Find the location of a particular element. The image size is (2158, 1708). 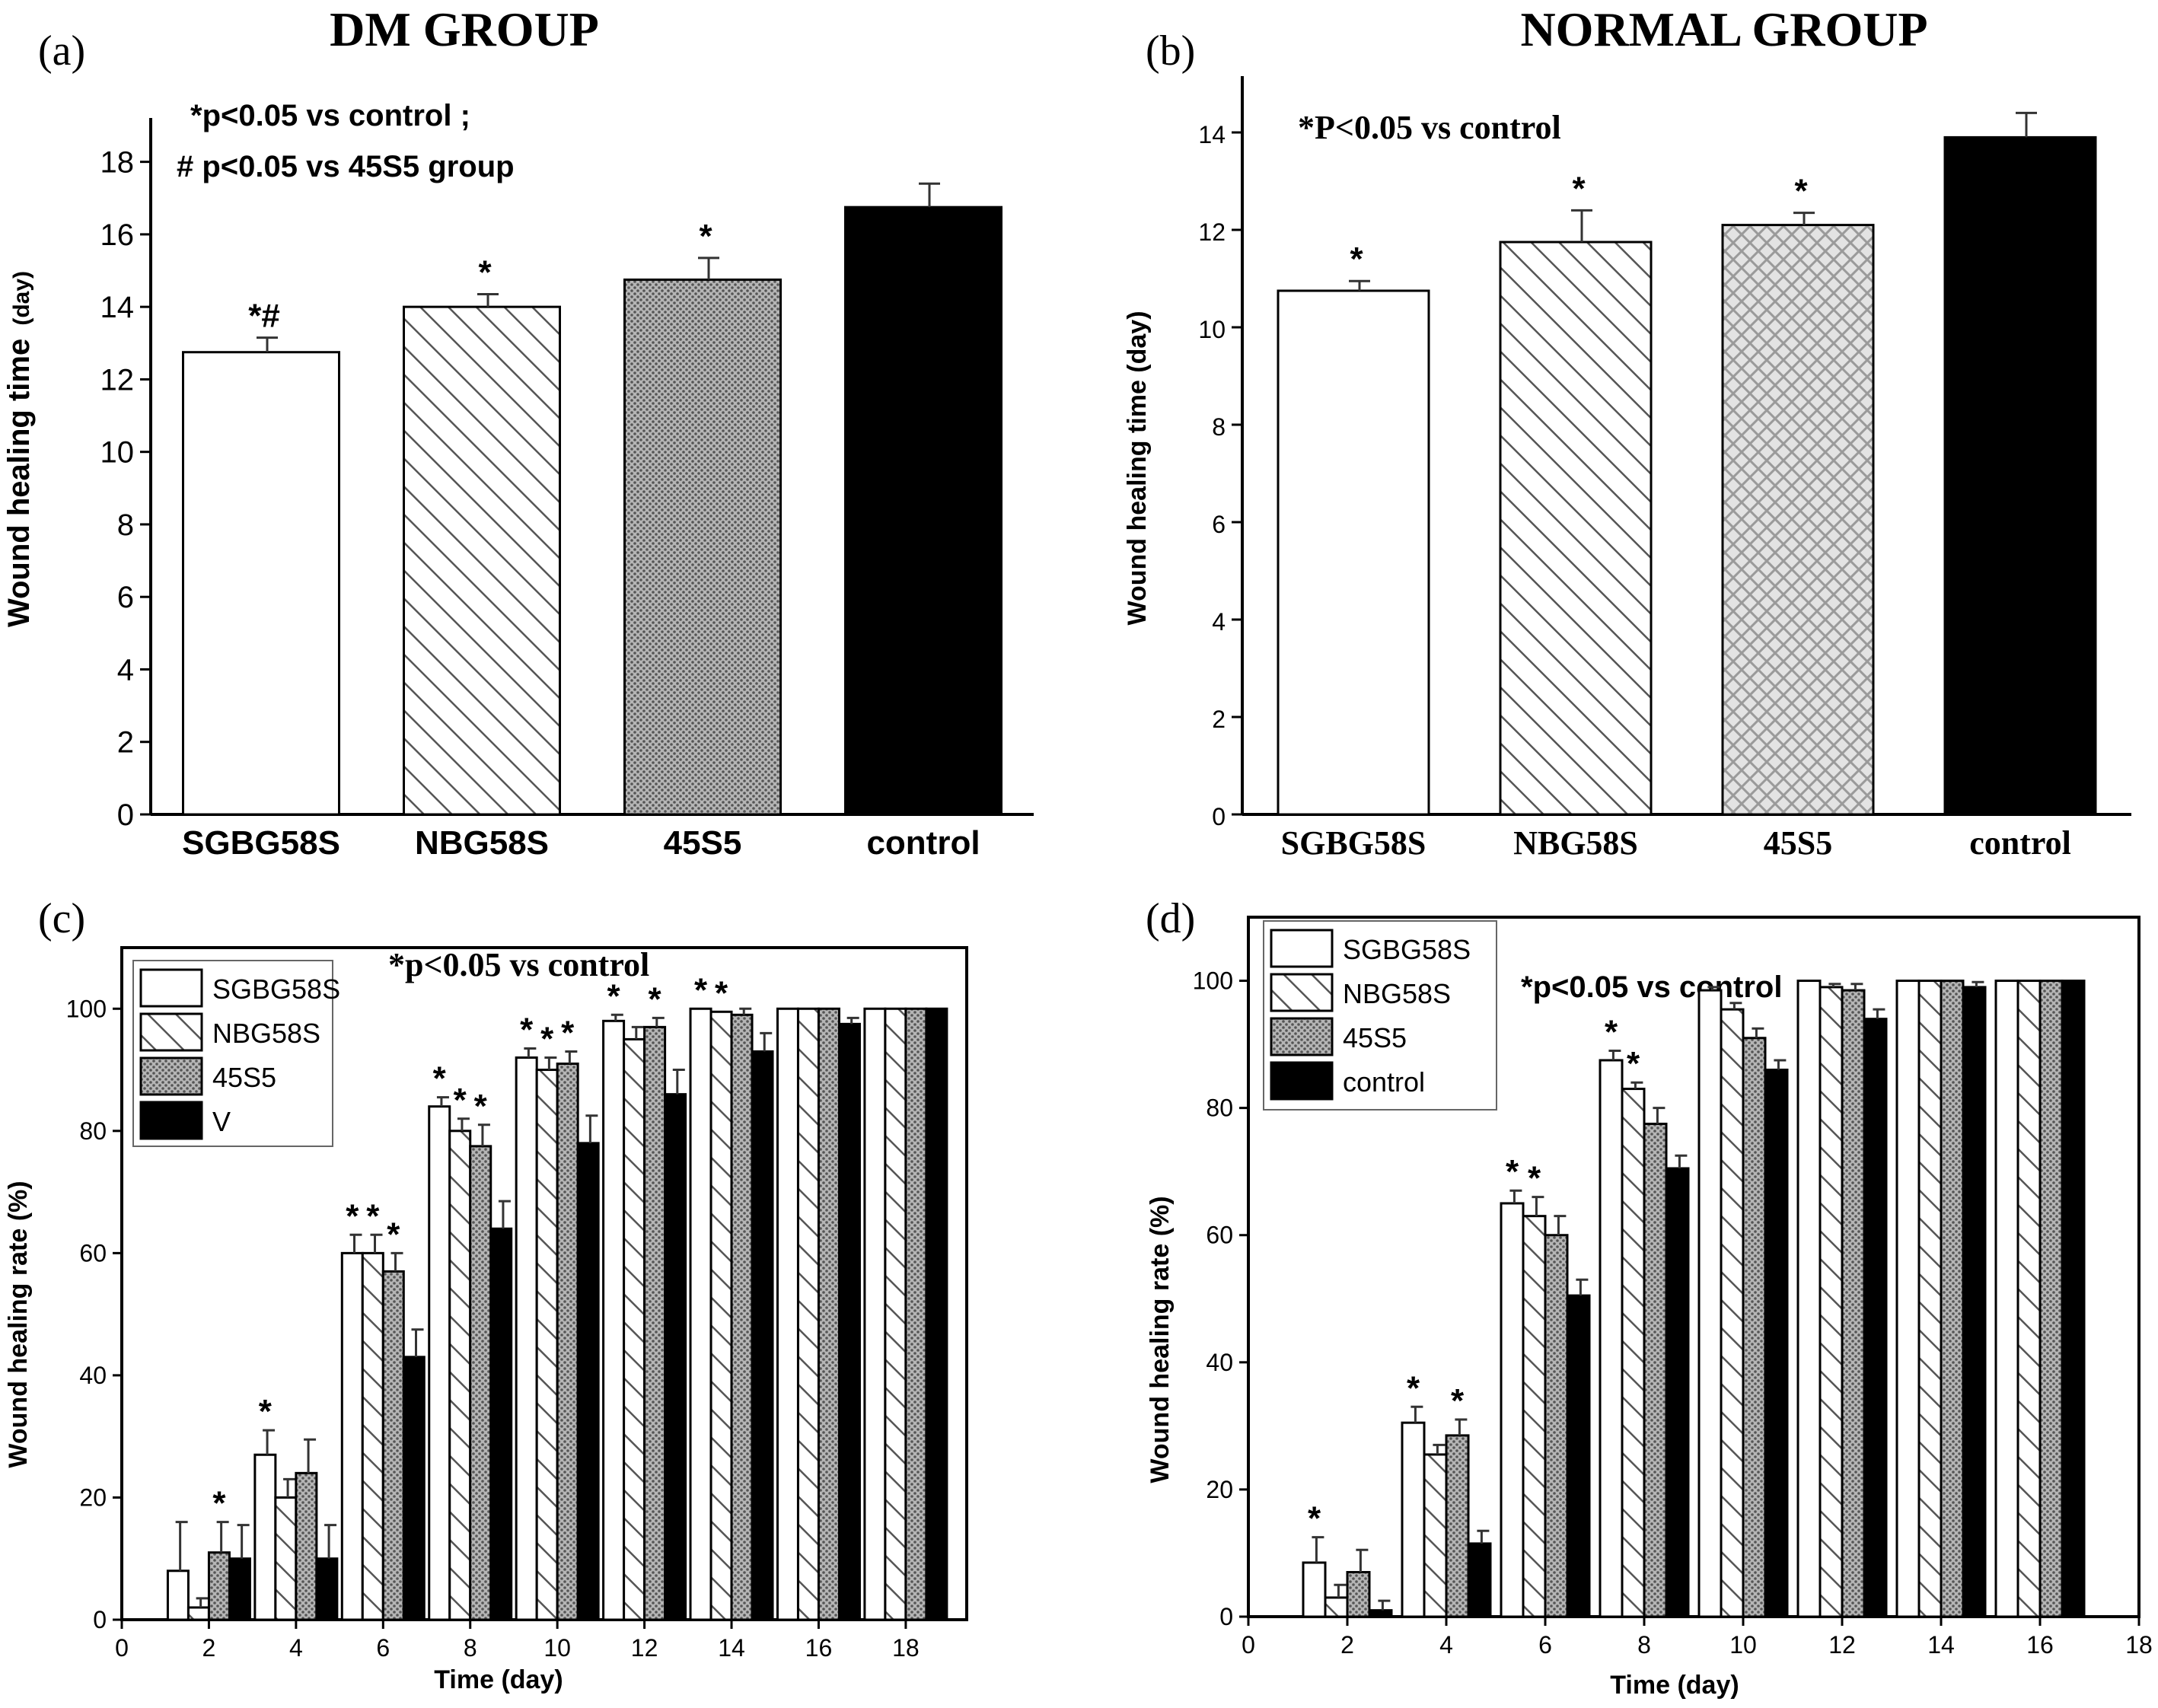

panel-b-letter: (b) is located at coordinates (1171, 51).